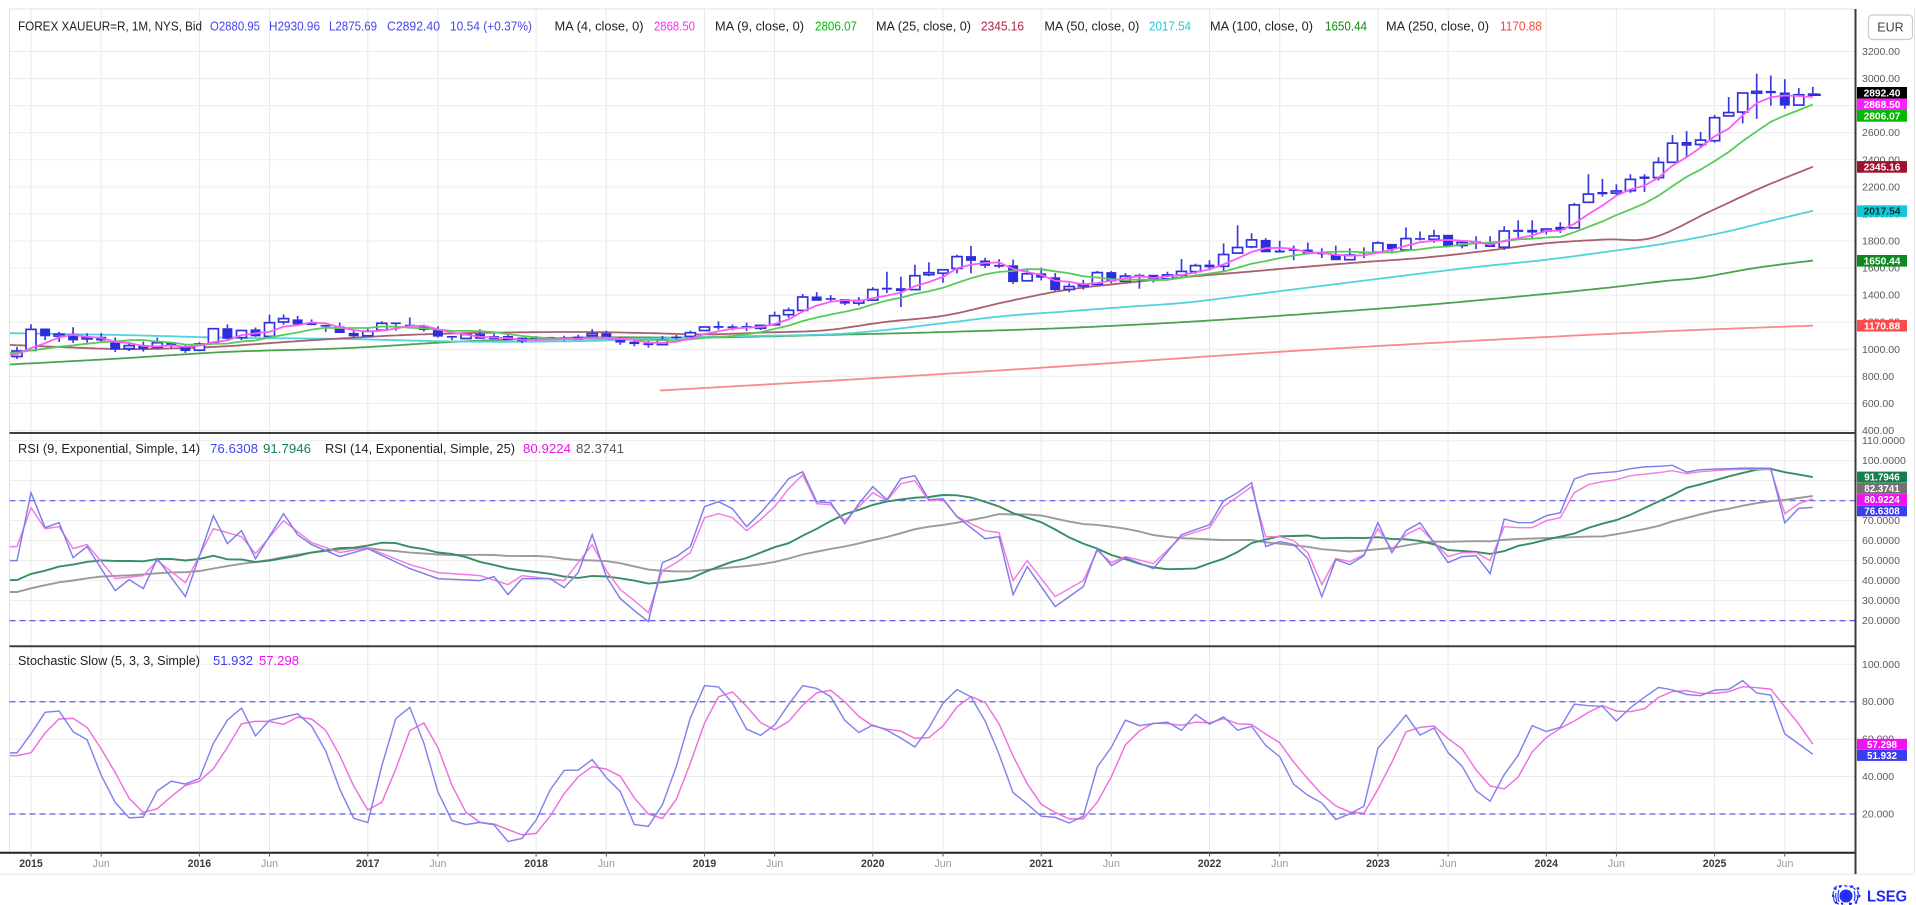 This screenshot has width=1916, height=905. What do you see at coordinates (109, 449) in the screenshot?
I see `svg-text:RSI (9, Exponential, Simple, 1: RSI (9, Exponential, Simple, 14)` at bounding box center [109, 449].